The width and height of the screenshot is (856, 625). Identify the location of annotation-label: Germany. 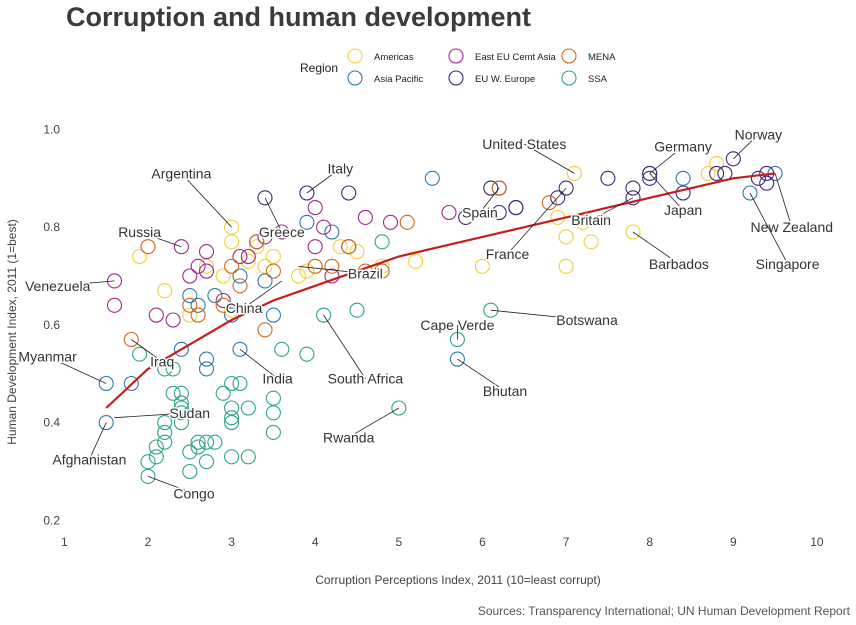
(683, 147).